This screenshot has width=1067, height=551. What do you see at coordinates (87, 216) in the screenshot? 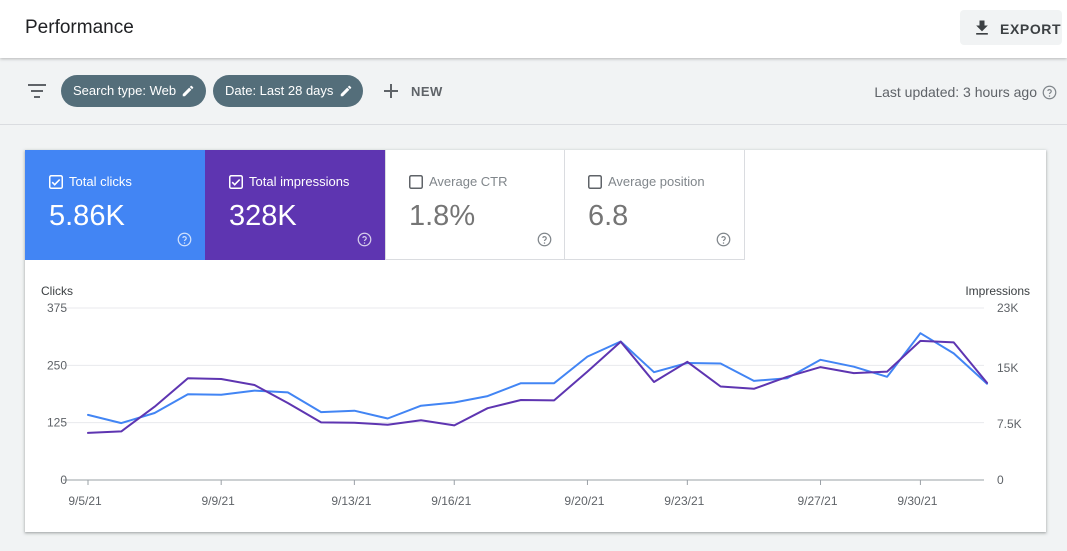
I see `metric-value: 5.86K` at bounding box center [87, 216].